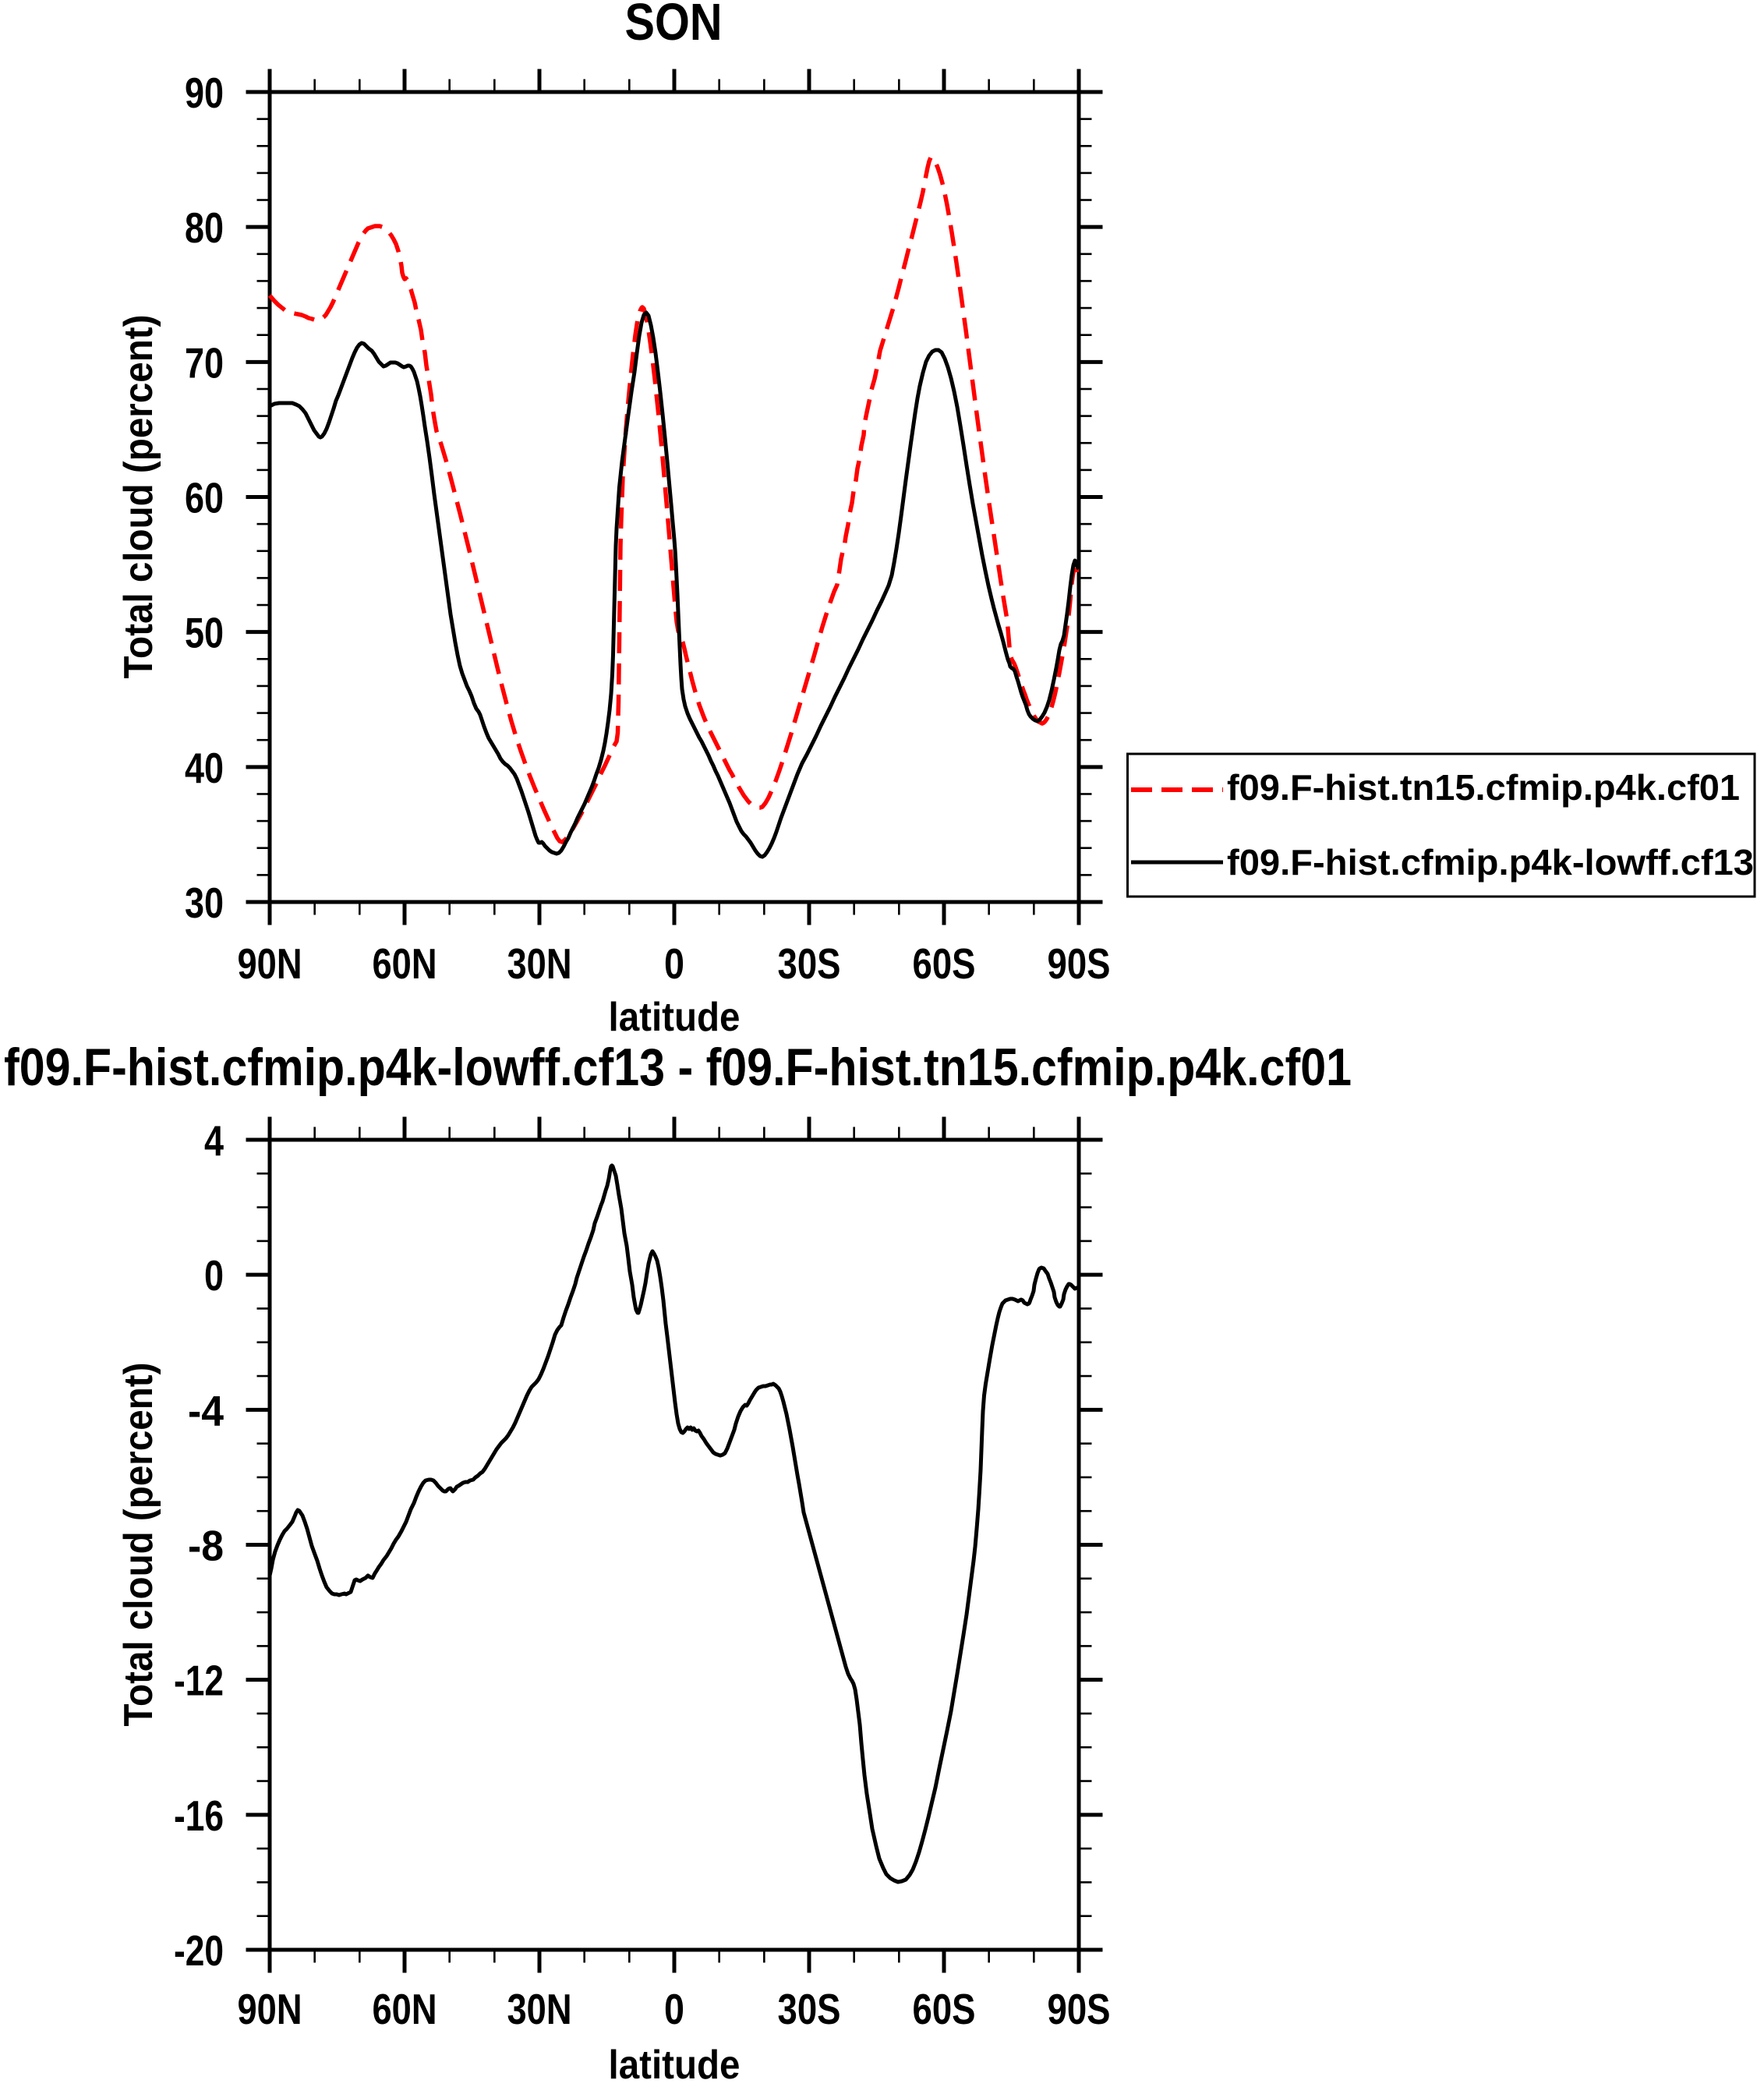  Describe the element at coordinates (205, 363) in the screenshot. I see `svg-text: 70` at that location.